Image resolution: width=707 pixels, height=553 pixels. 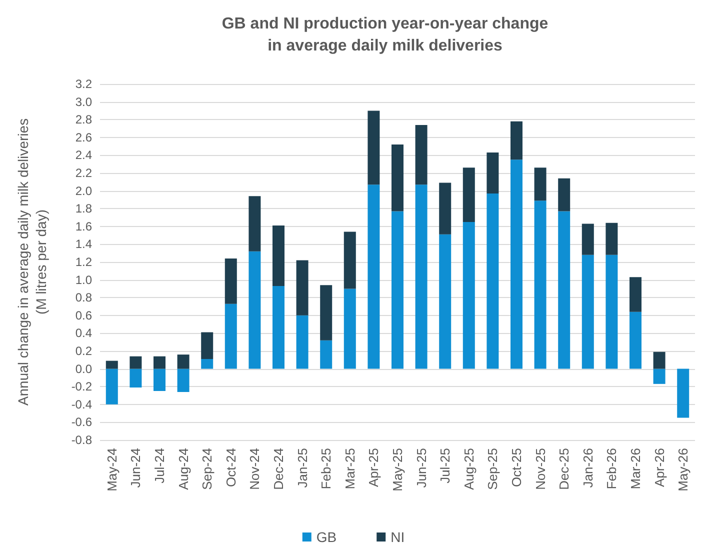 What do you see at coordinates (83, 101) in the screenshot?
I see `y-tick-label: 3.0` at bounding box center [83, 101].